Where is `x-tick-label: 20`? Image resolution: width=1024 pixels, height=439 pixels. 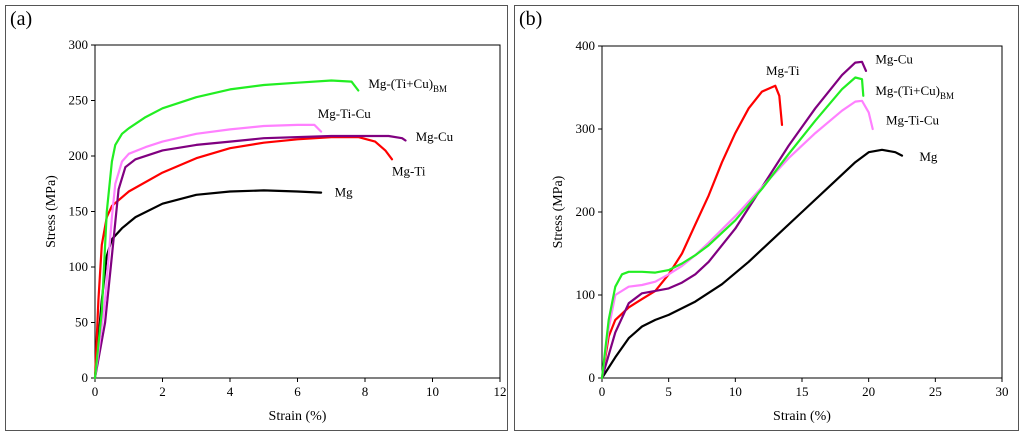
x-tick-label: 20 is located at coordinates (868, 391).